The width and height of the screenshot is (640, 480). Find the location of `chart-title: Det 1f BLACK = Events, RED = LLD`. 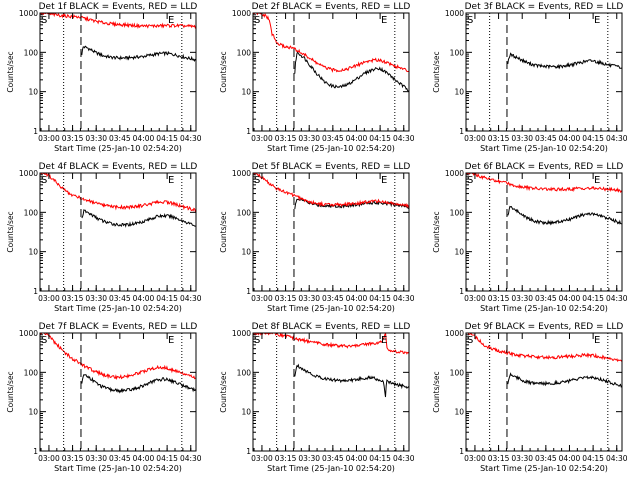

chart-title: Det 1f BLACK = Events, RED = LLD is located at coordinates (118, 7).